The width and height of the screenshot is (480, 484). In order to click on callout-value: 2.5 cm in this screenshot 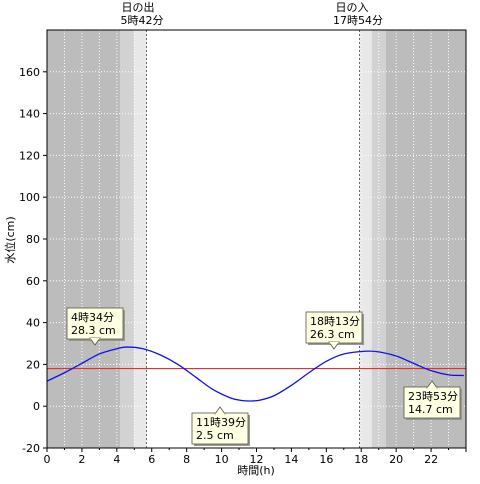, I will do `click(215, 435)`.